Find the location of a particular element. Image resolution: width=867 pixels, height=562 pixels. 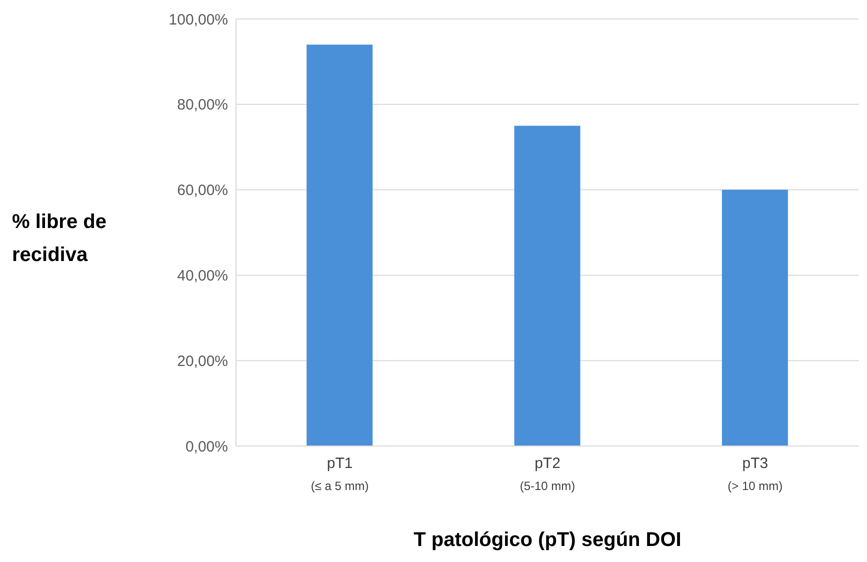

x-axis-title: T patológico (pT) según DOI is located at coordinates (548, 540).